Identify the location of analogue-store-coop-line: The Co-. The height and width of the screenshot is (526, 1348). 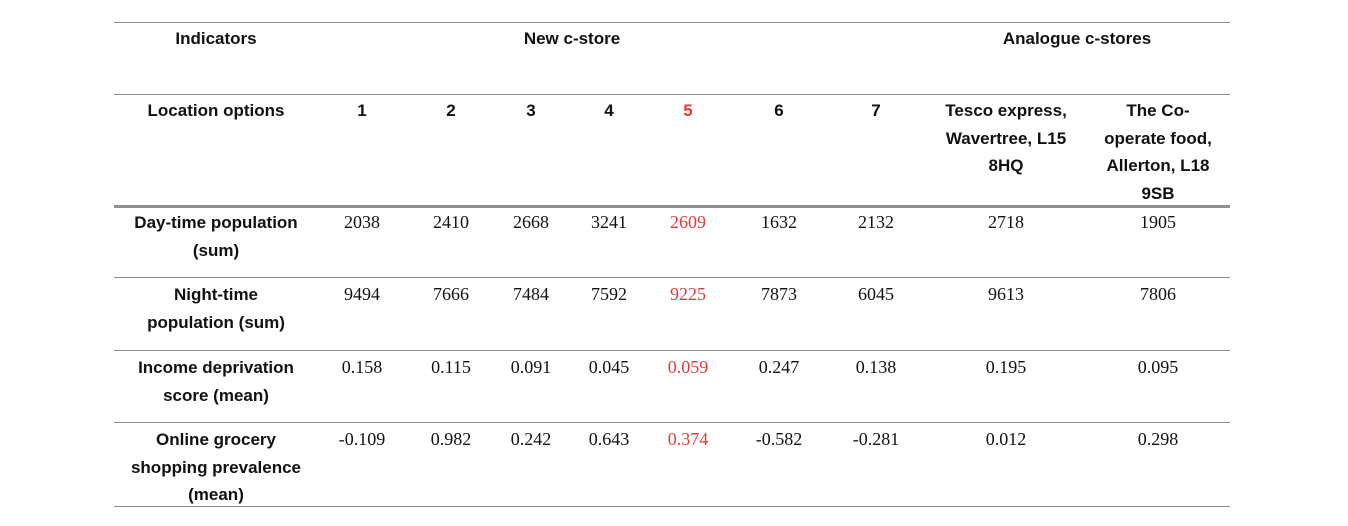
(1158, 110).